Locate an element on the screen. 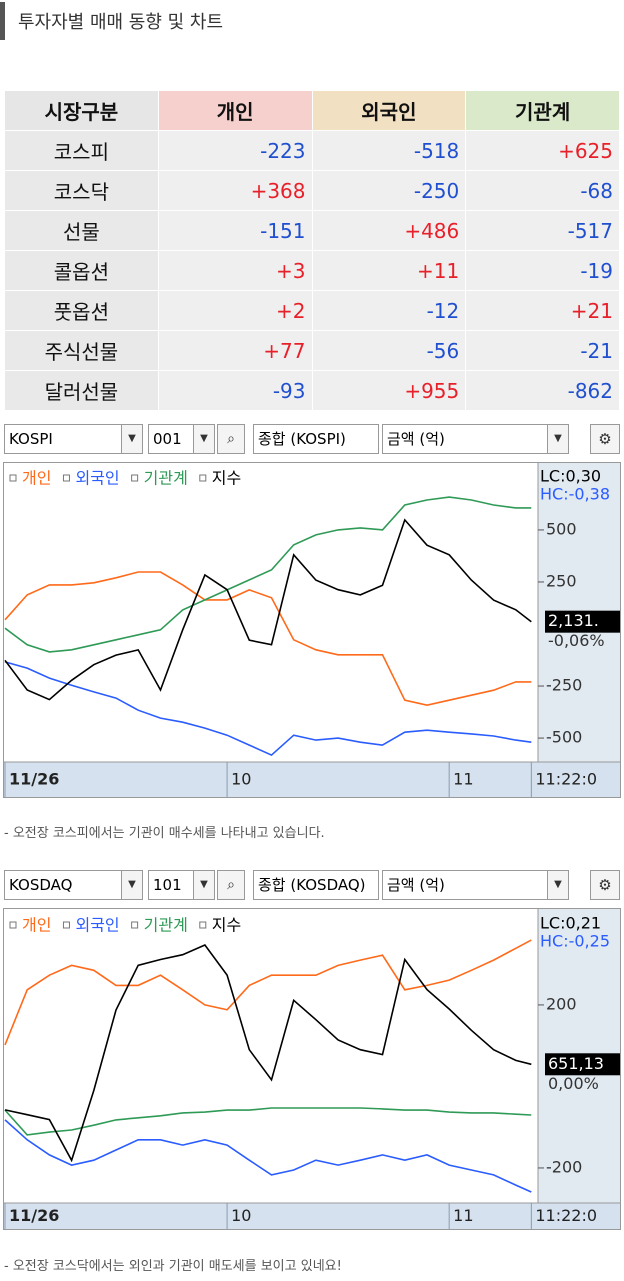 The height and width of the screenshot is (1281, 624). column-header: 외국인 is located at coordinates (389, 110).